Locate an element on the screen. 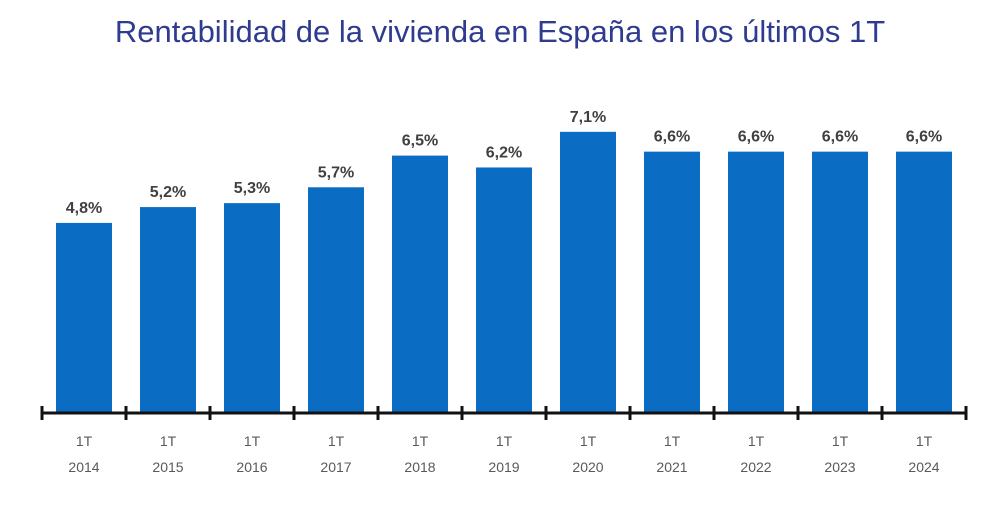  data-label: 5,2% is located at coordinates (168, 192).